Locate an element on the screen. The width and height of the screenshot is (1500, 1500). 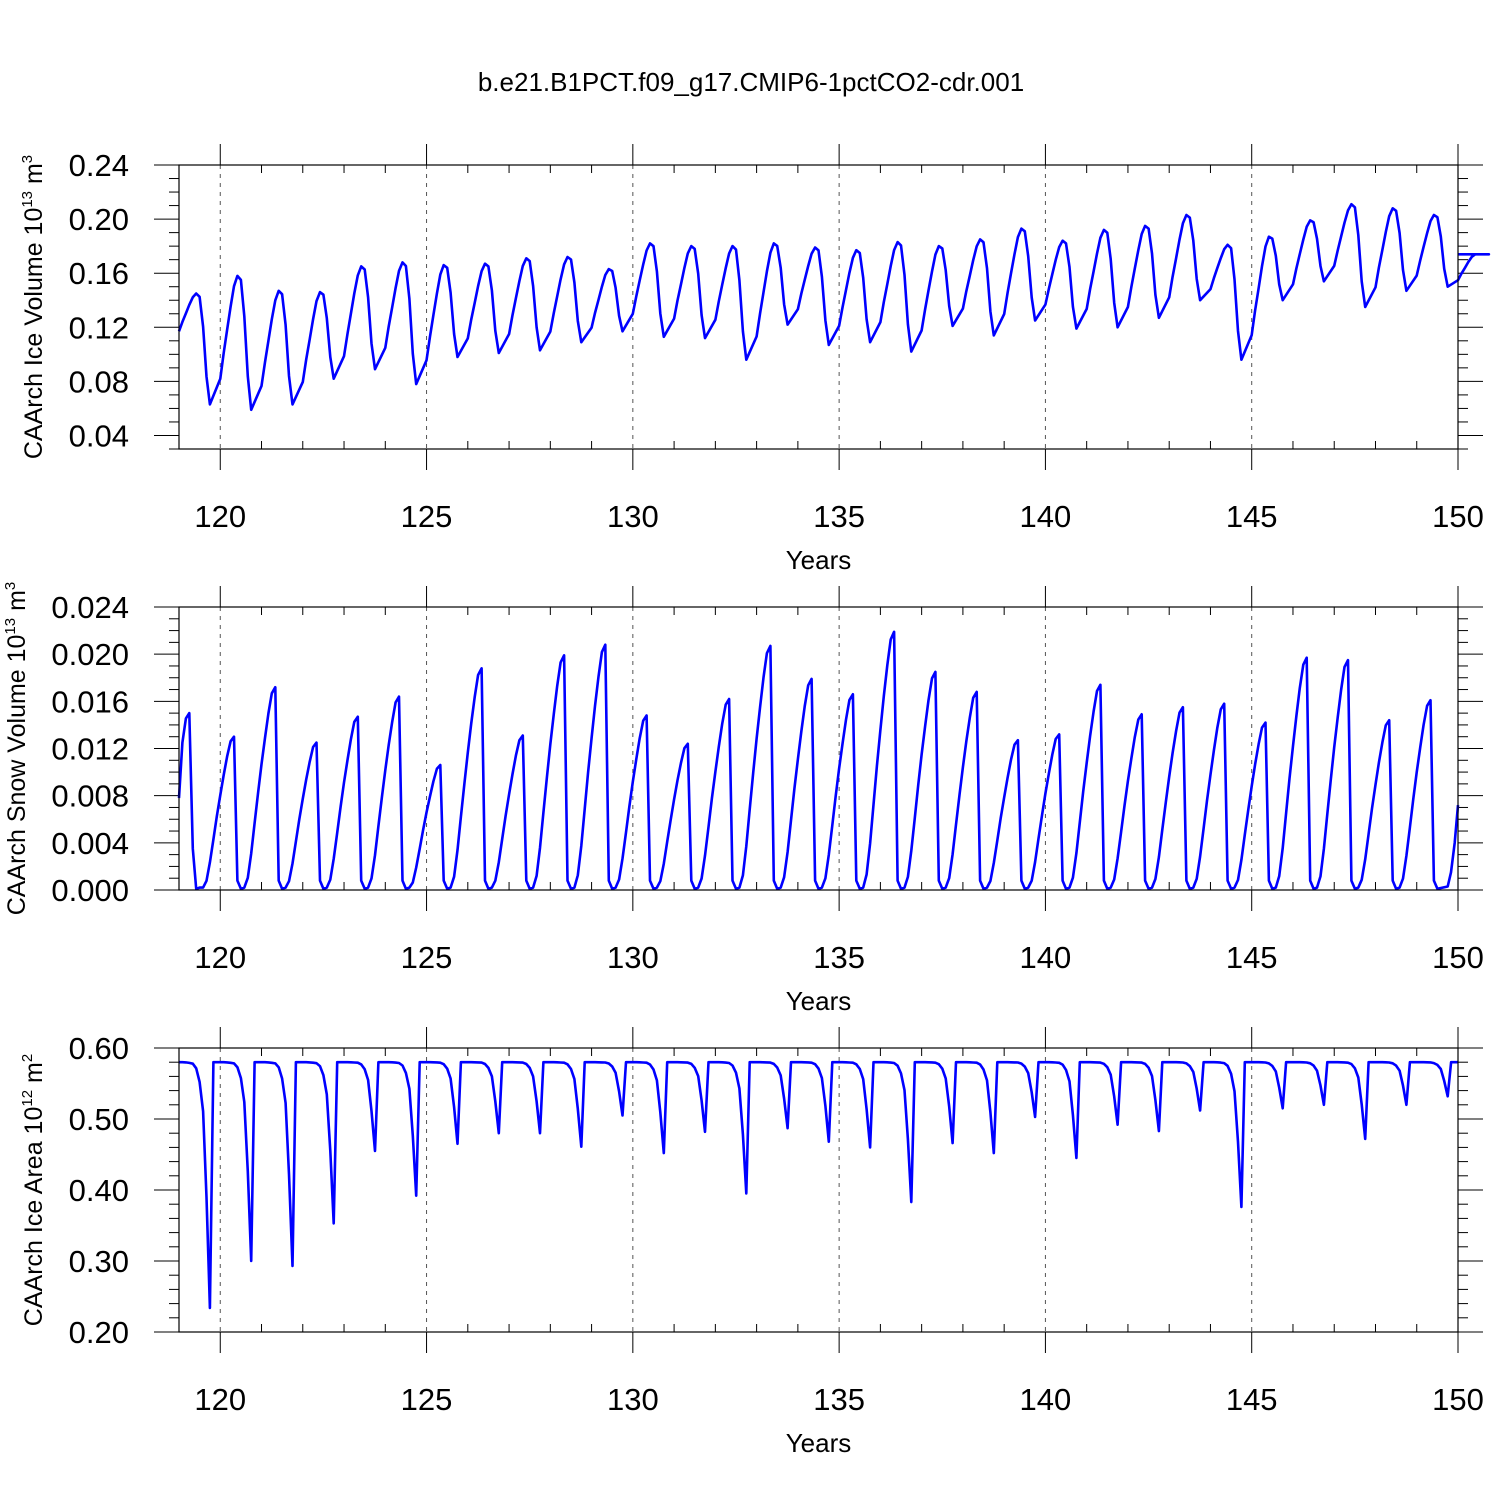
y-axis-label-text: CAArch Ice Volume 10 is located at coordinates (34, 334).